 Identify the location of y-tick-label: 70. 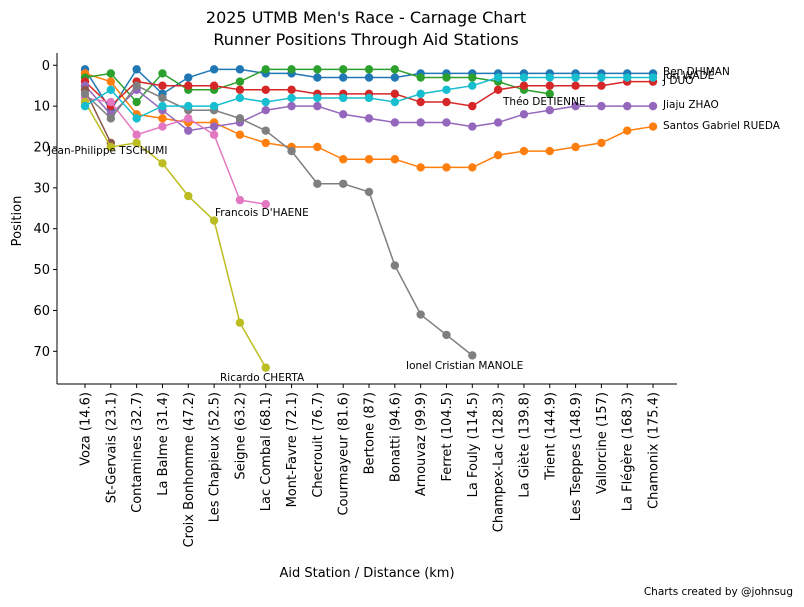
(41, 352).